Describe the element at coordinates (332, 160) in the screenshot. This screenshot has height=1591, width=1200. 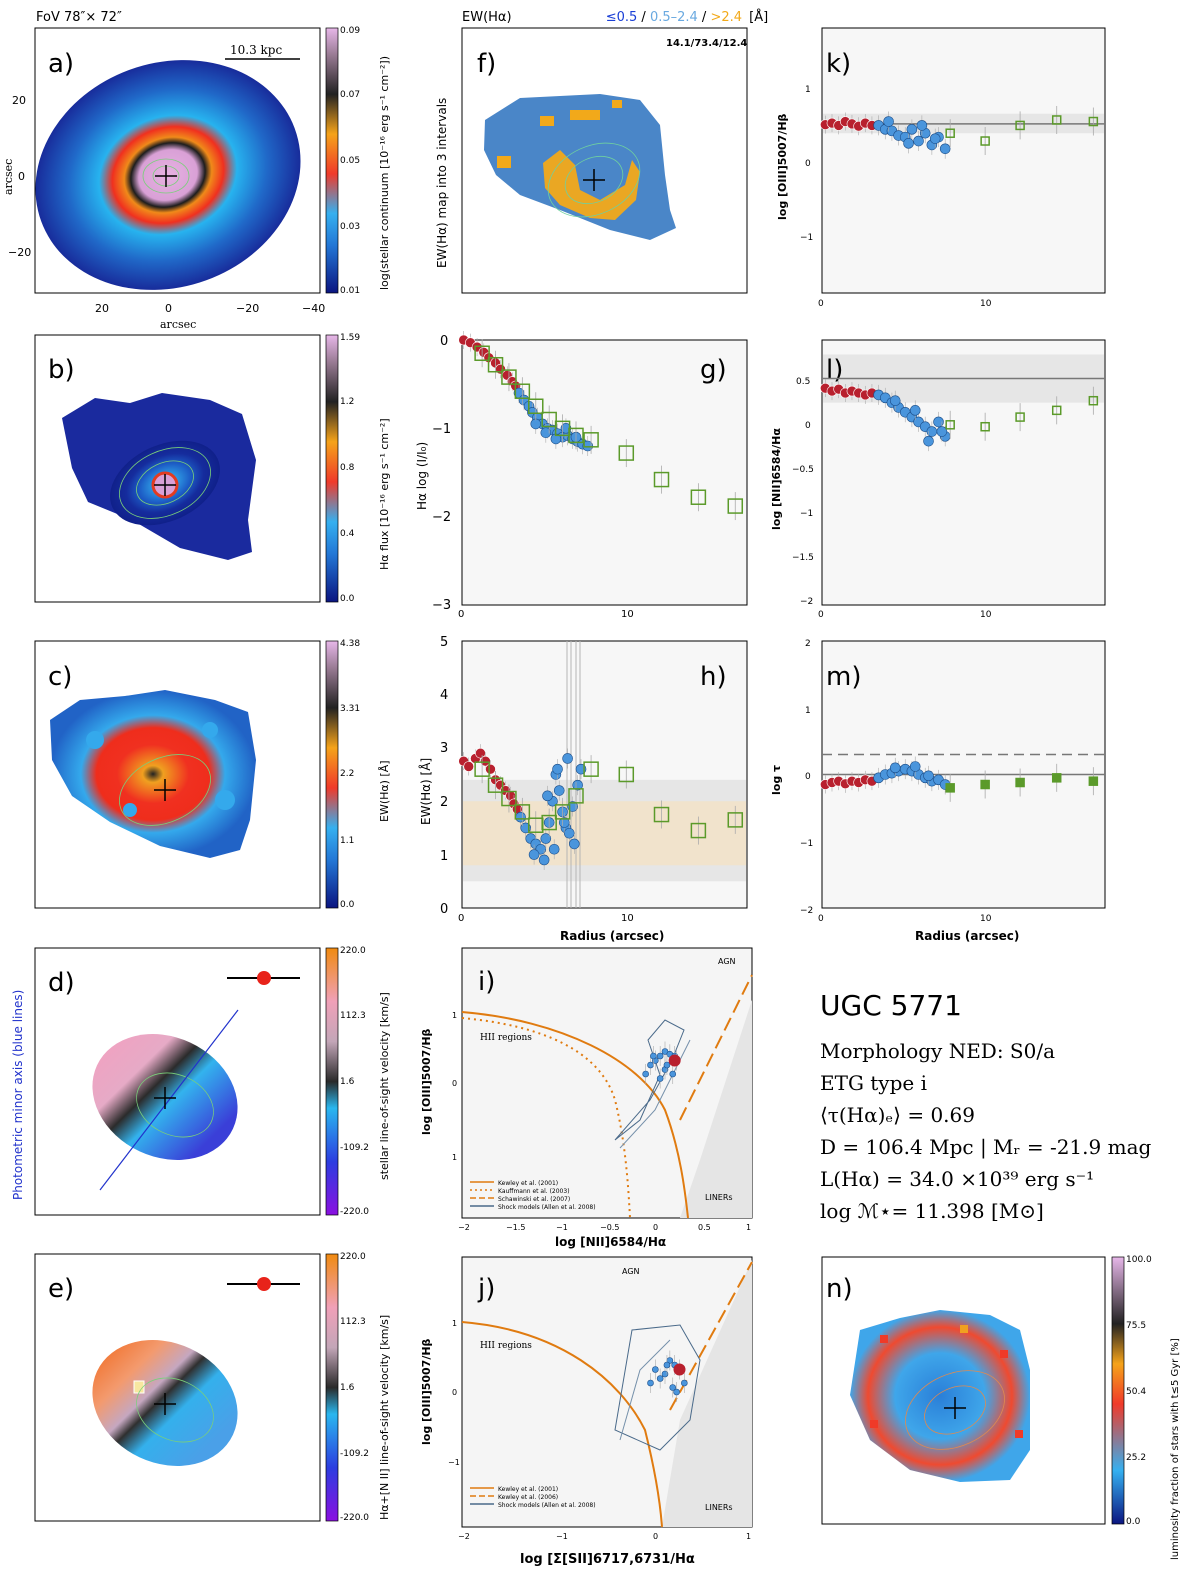
I see `a-colorbar` at that location.